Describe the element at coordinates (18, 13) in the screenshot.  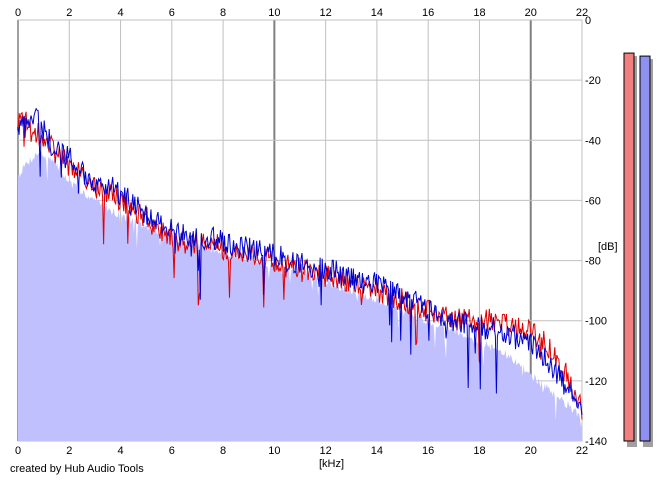
I see `x-tick-label-top: 0` at that location.